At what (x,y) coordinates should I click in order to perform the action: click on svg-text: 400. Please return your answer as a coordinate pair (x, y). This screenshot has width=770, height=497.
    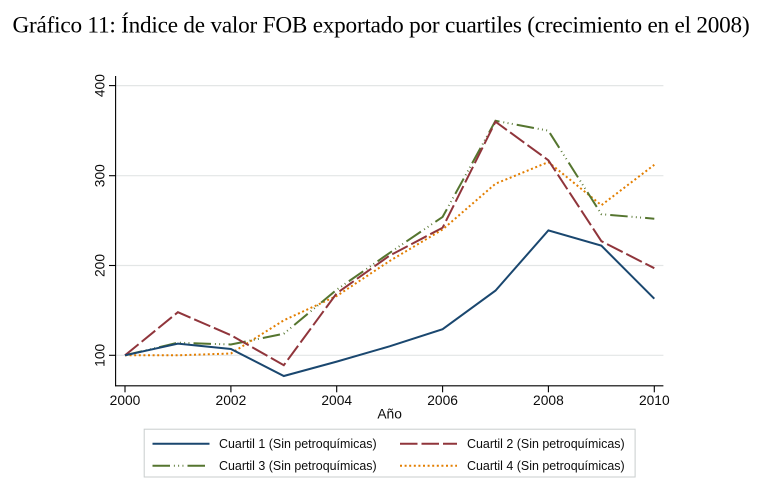
    Looking at the image, I should click on (100, 85).